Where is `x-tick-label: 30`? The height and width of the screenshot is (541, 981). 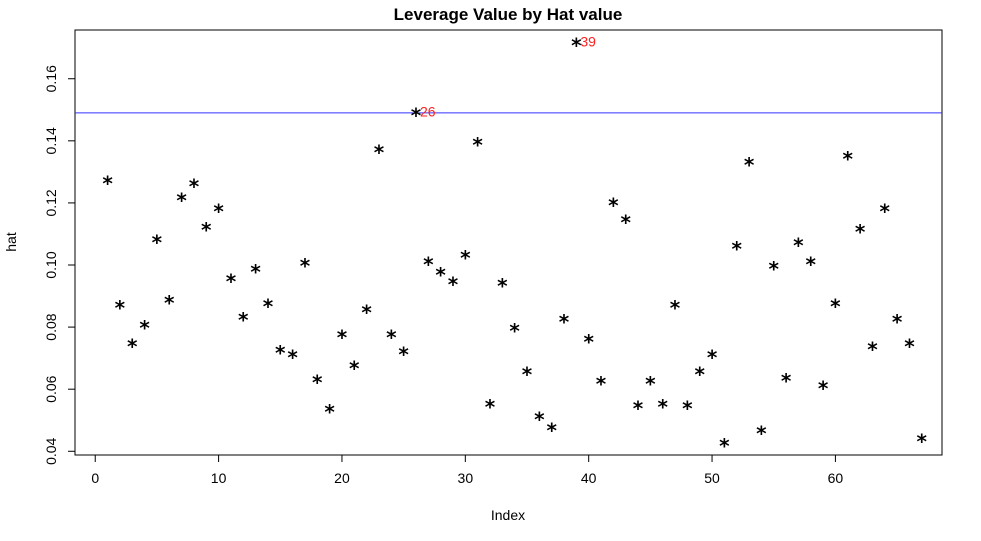 x-tick-label: 30 is located at coordinates (466, 478).